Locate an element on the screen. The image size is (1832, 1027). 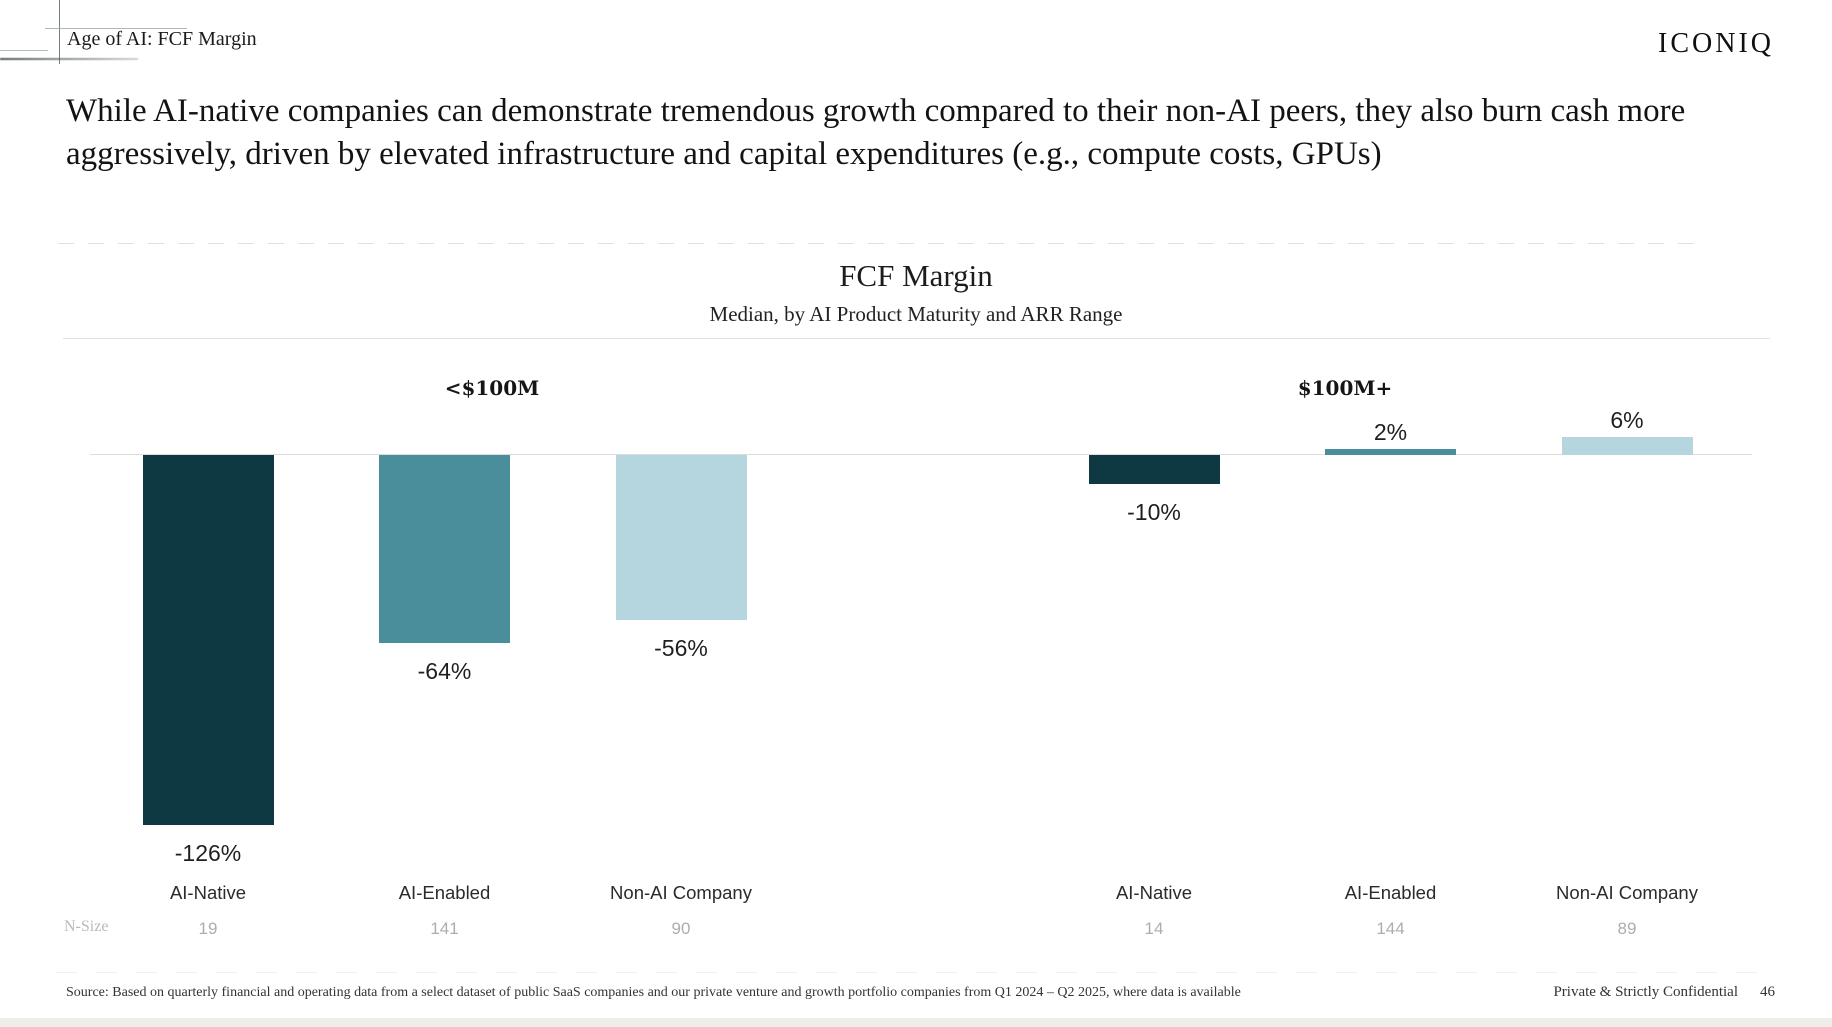
n-size-row-label: N-Size is located at coordinates (86, 926).